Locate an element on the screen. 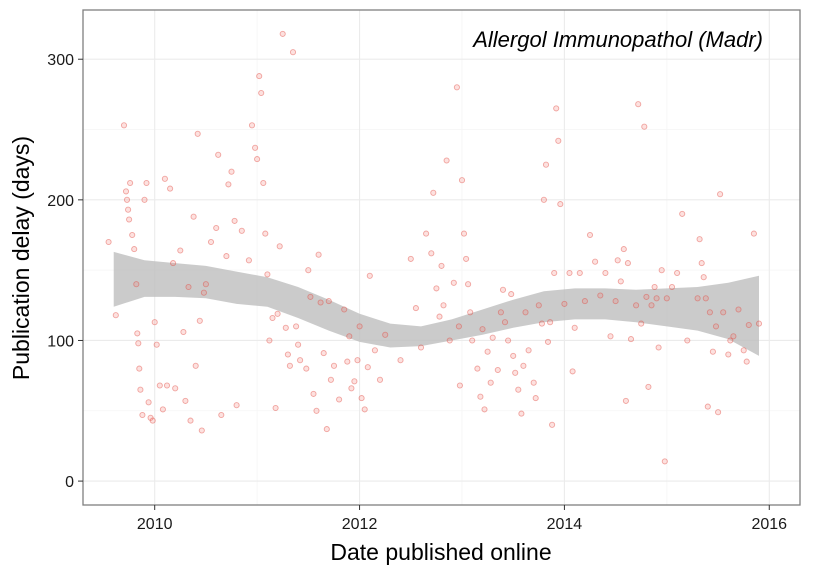  chart-title: Allergol Immunopathol (Madr) is located at coordinates (617, 39).